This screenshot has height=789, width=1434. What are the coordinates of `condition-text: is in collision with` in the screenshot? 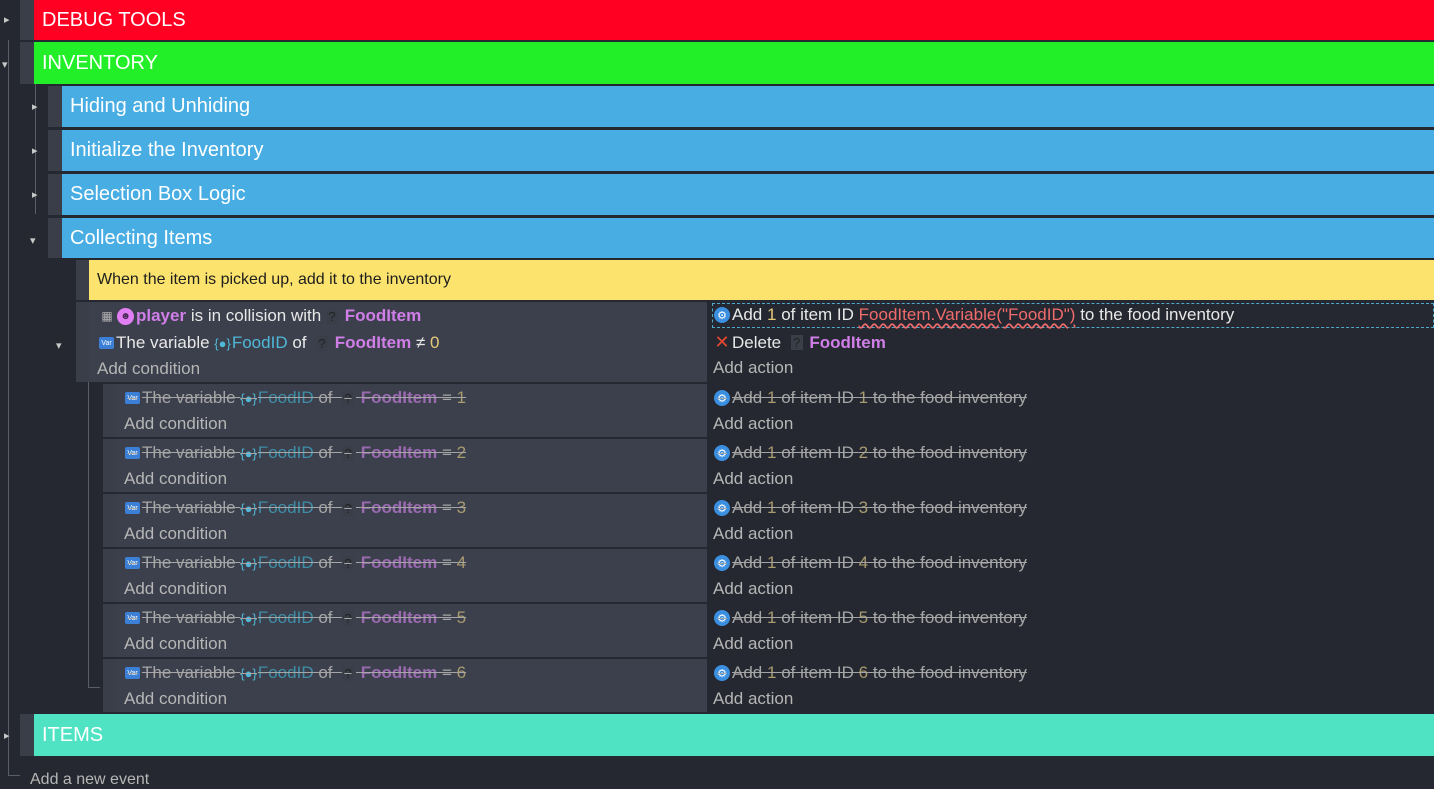 It's located at (256, 315).